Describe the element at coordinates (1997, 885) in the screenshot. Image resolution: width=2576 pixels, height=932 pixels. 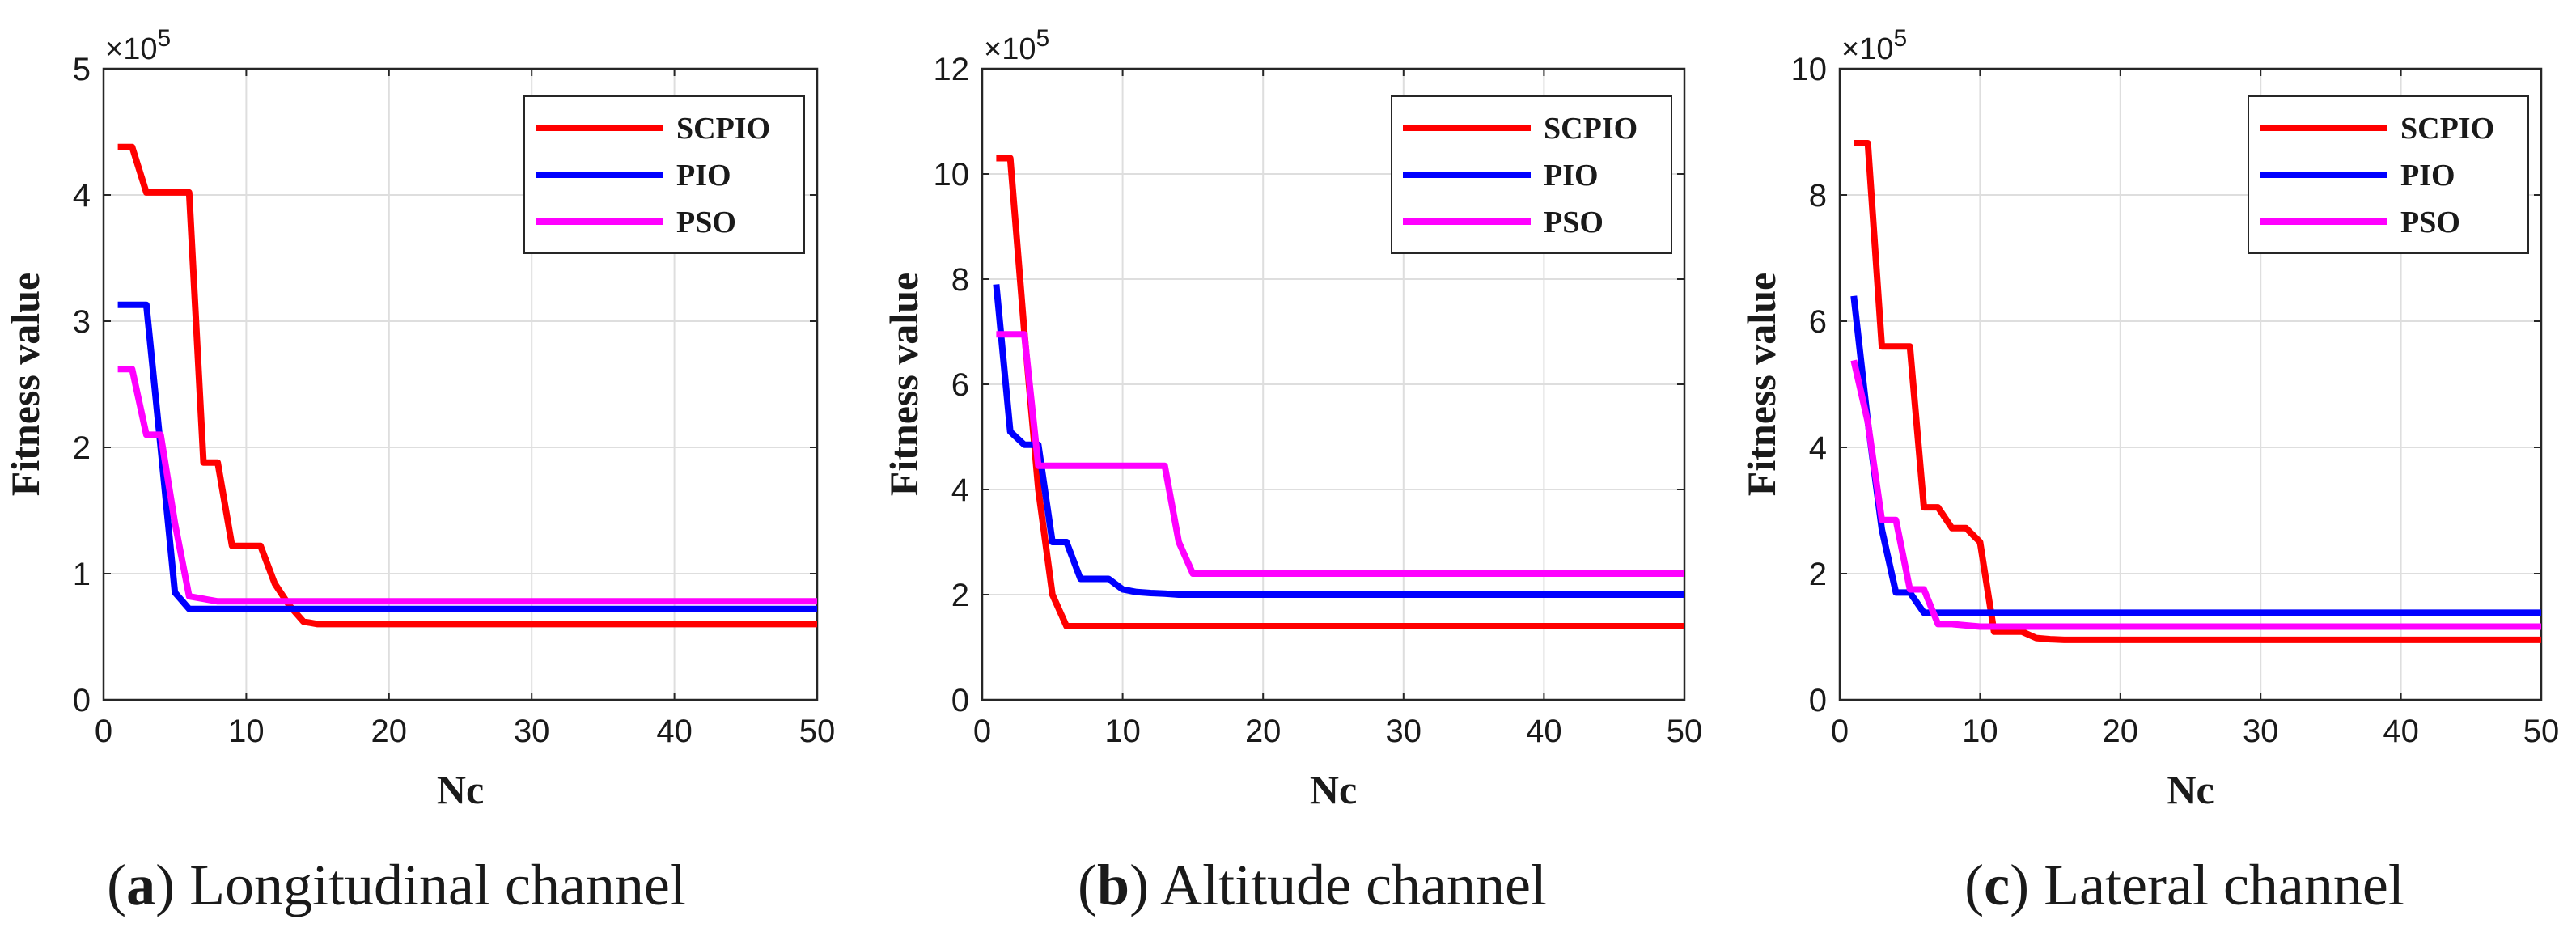
I see `caption-letter: c` at that location.